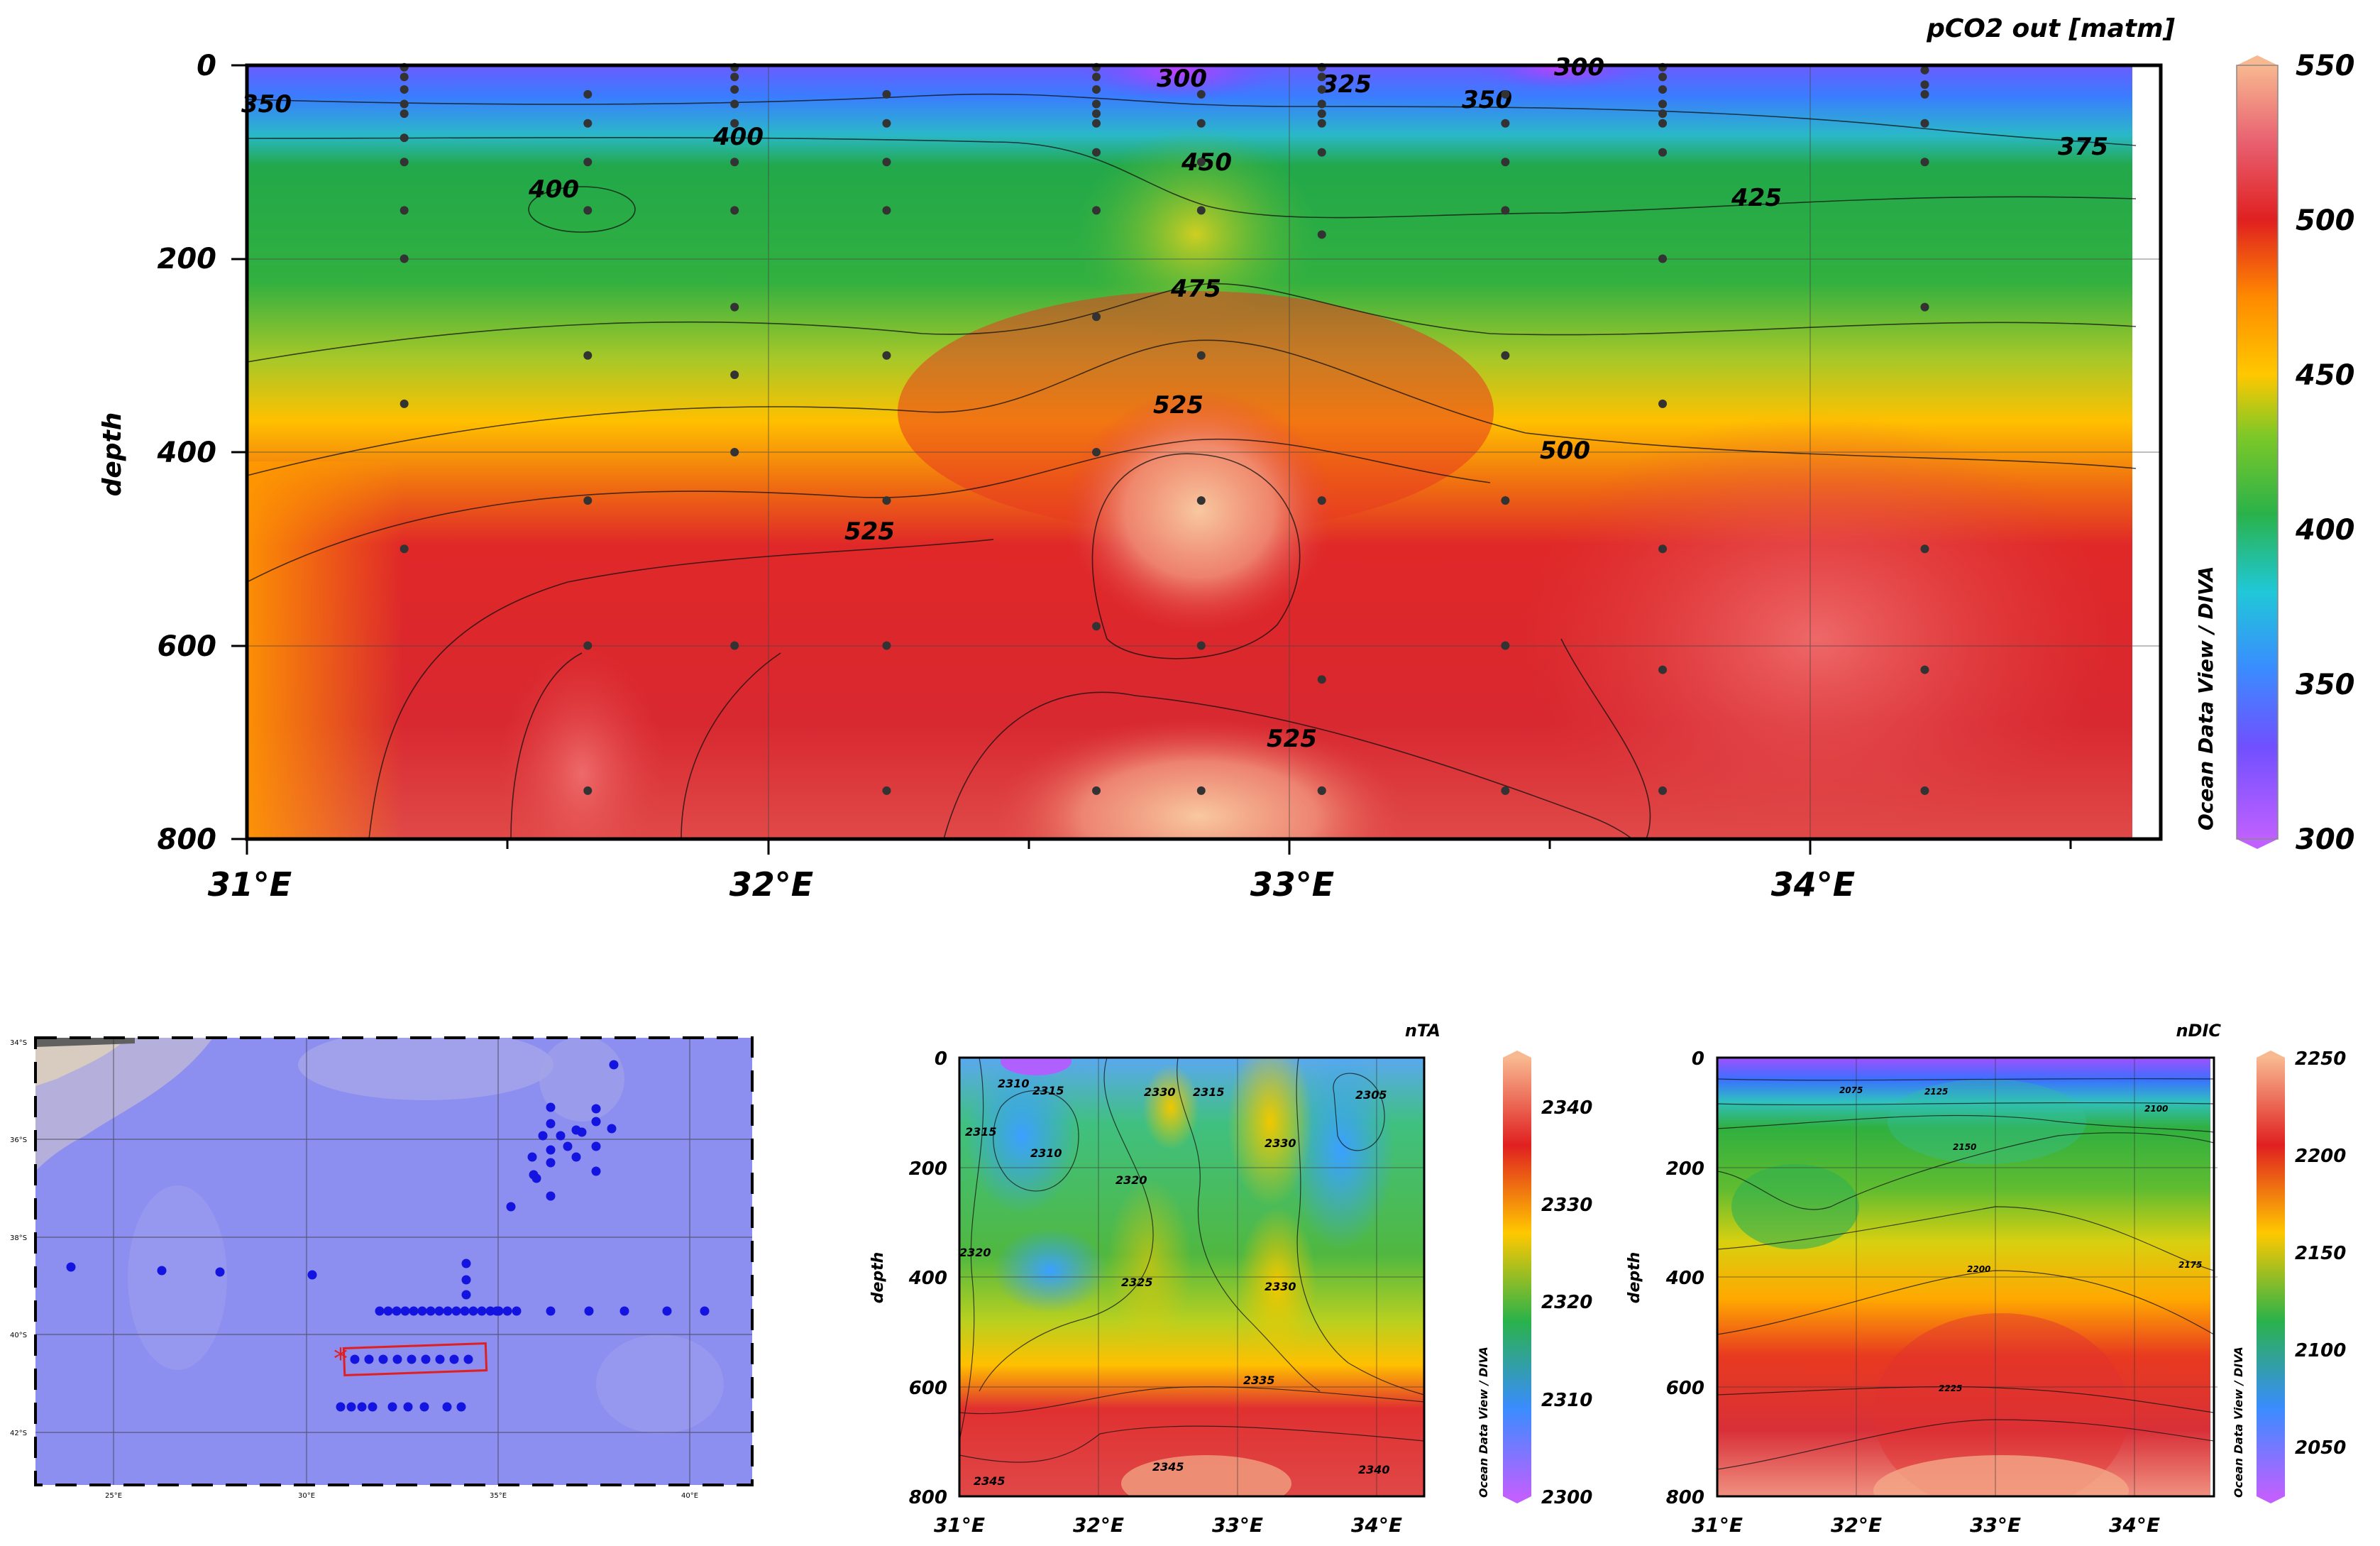 The image size is (2380, 1546). Describe the element at coordinates (307, 1496) in the screenshot. I see `map-lon-tick: 30°E` at that location.